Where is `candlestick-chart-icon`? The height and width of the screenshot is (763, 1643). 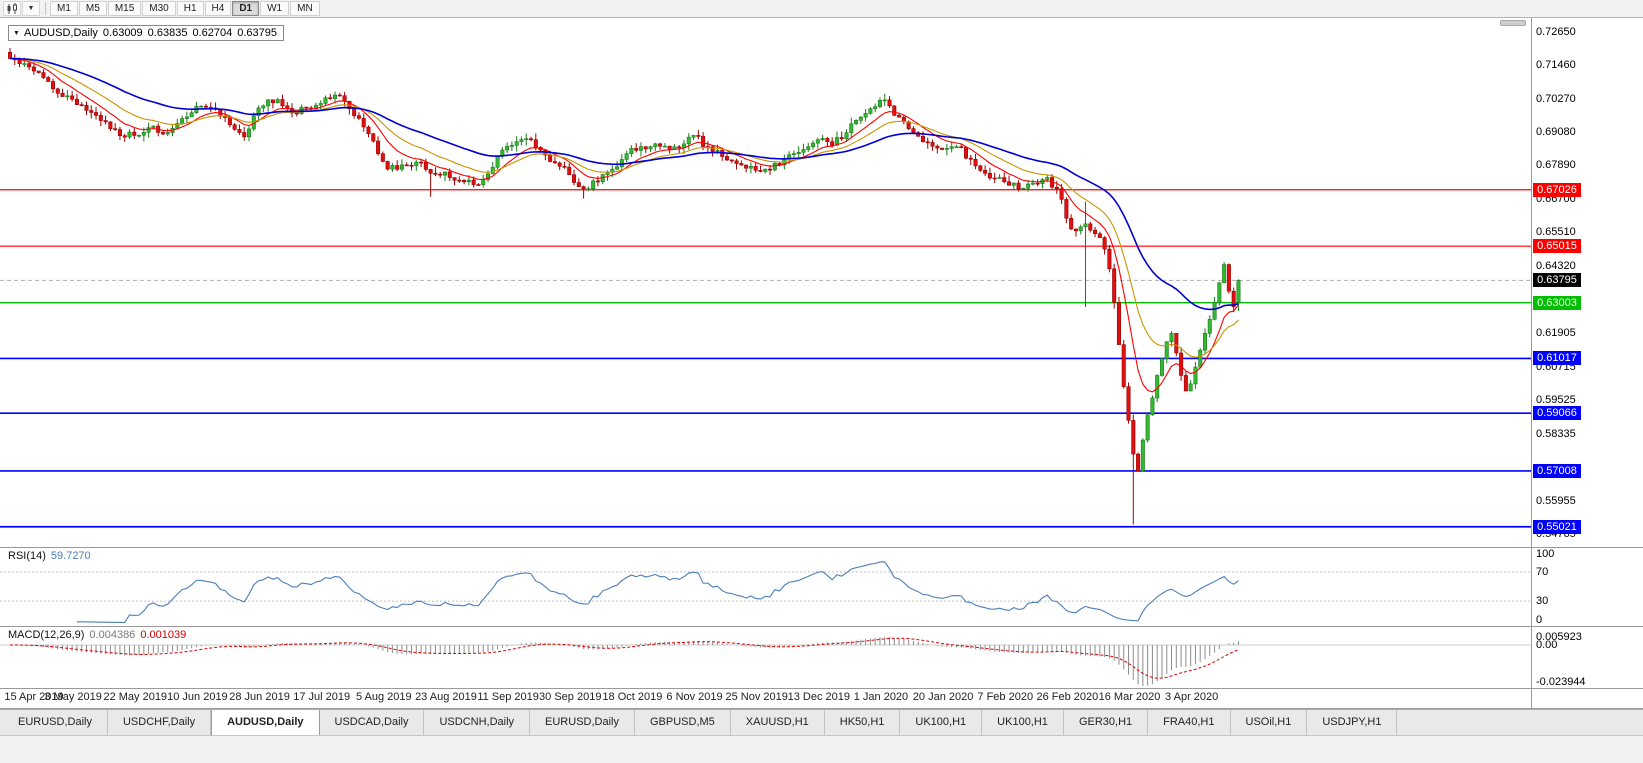 candlestick-chart-icon is located at coordinates (12, 8).